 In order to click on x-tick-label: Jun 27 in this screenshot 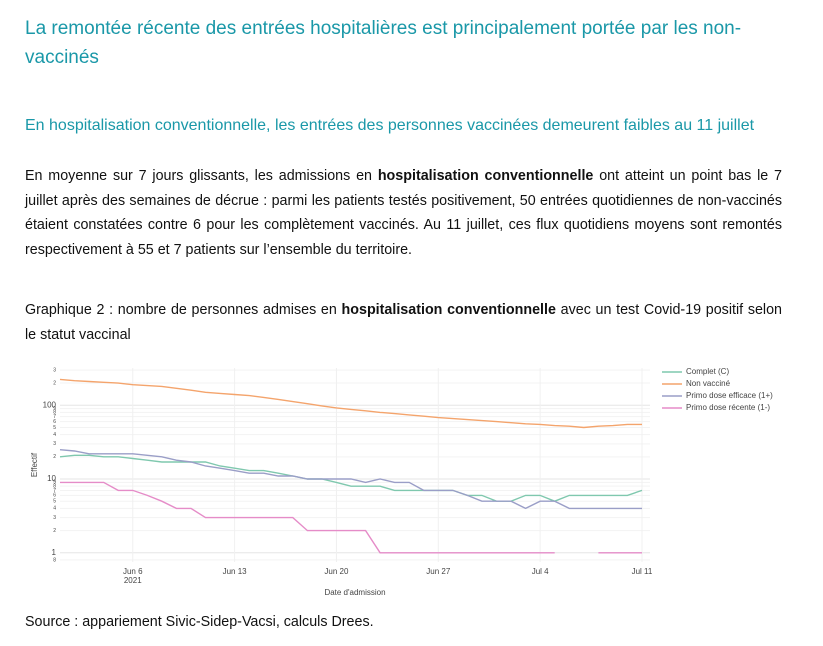, I will do `click(438, 571)`.